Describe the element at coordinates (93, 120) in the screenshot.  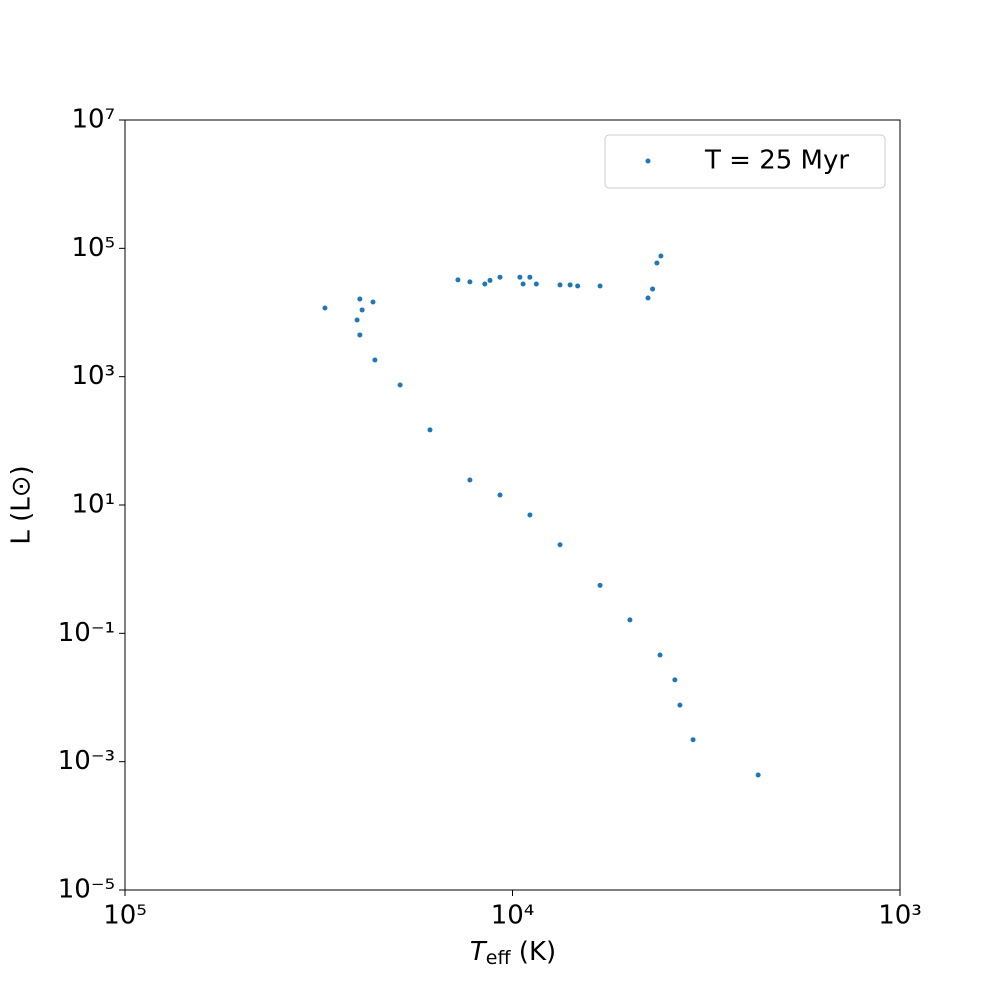
I see `y-tick-label: 10⁷` at that location.